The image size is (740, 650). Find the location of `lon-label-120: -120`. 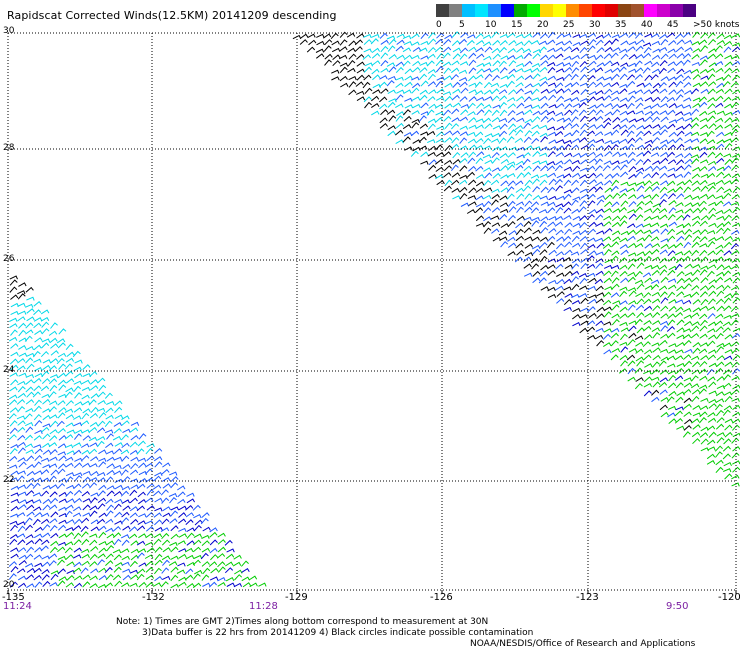

lon-label-120: -120 is located at coordinates (729, 597).